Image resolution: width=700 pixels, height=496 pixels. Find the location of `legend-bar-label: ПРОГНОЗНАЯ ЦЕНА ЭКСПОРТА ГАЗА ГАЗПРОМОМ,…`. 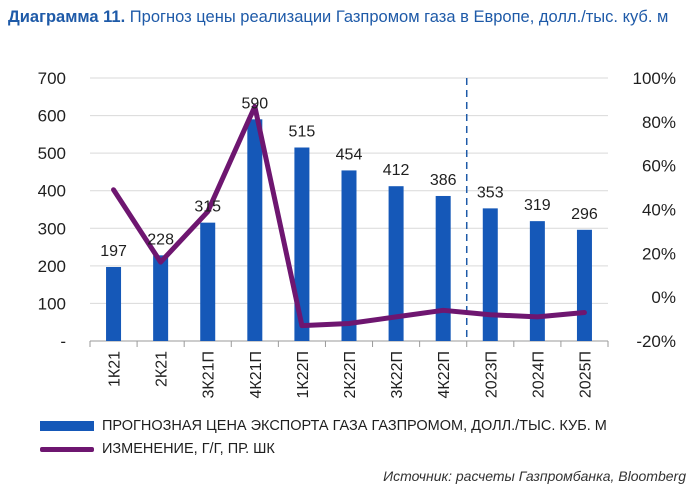

legend-bar-label: ПРОГНОЗНАЯ ЦЕНА ЭКСПОРТА ГАЗА ГАЗПРОМОМ,… is located at coordinates (354, 426).